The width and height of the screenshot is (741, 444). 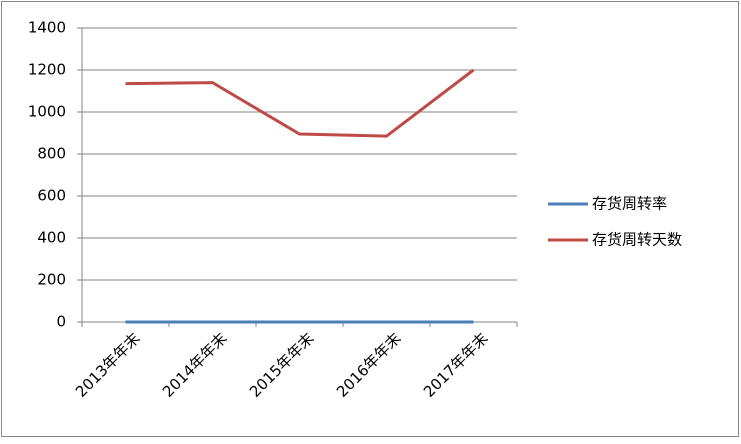 What do you see at coordinates (47, 112) in the screenshot?
I see `y-tick-label: 1000` at bounding box center [47, 112].